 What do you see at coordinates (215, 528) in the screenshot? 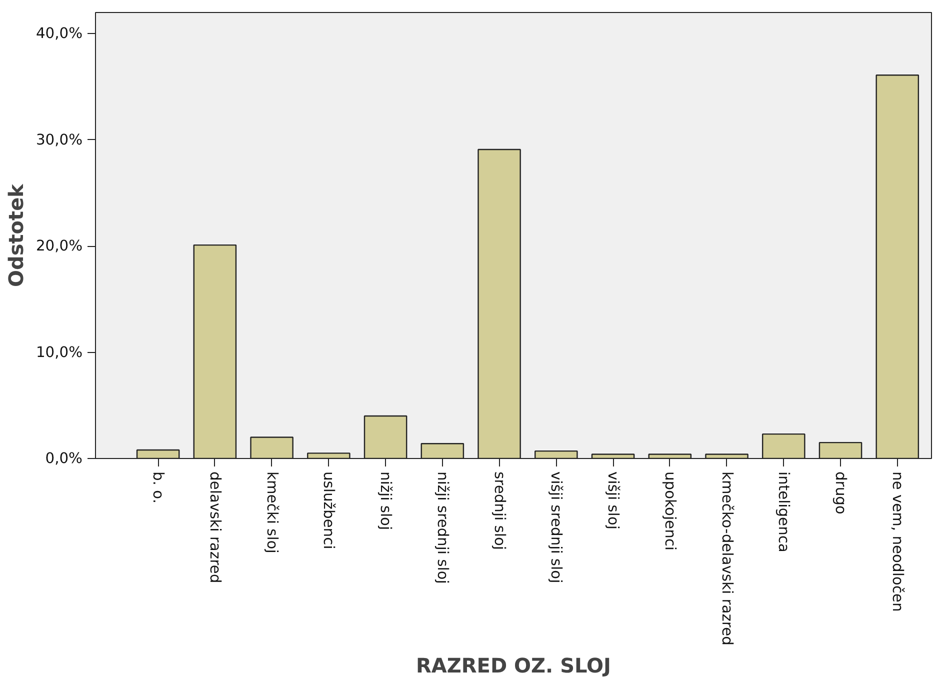
I see `x-tick-label: delavski razred` at bounding box center [215, 528].